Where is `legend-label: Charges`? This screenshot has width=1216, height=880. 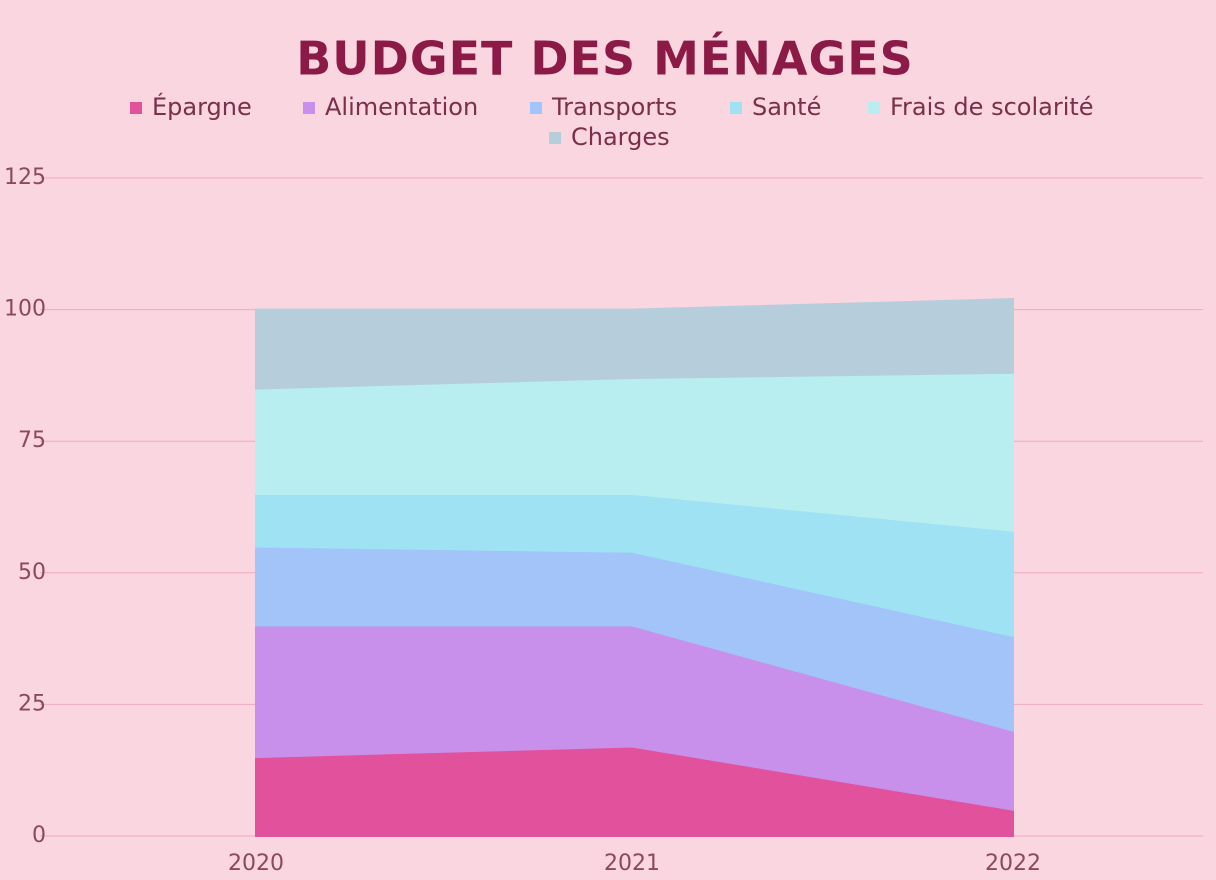
legend-label: Charges is located at coordinates (620, 137).